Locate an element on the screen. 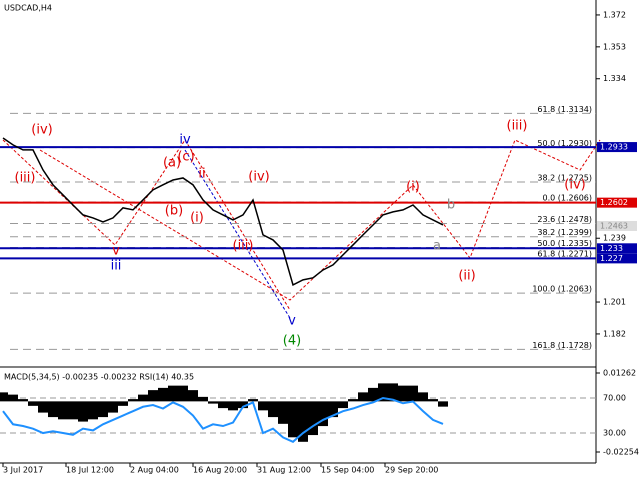 This screenshot has width=640, height=480. wave-label: iv is located at coordinates (185, 140).